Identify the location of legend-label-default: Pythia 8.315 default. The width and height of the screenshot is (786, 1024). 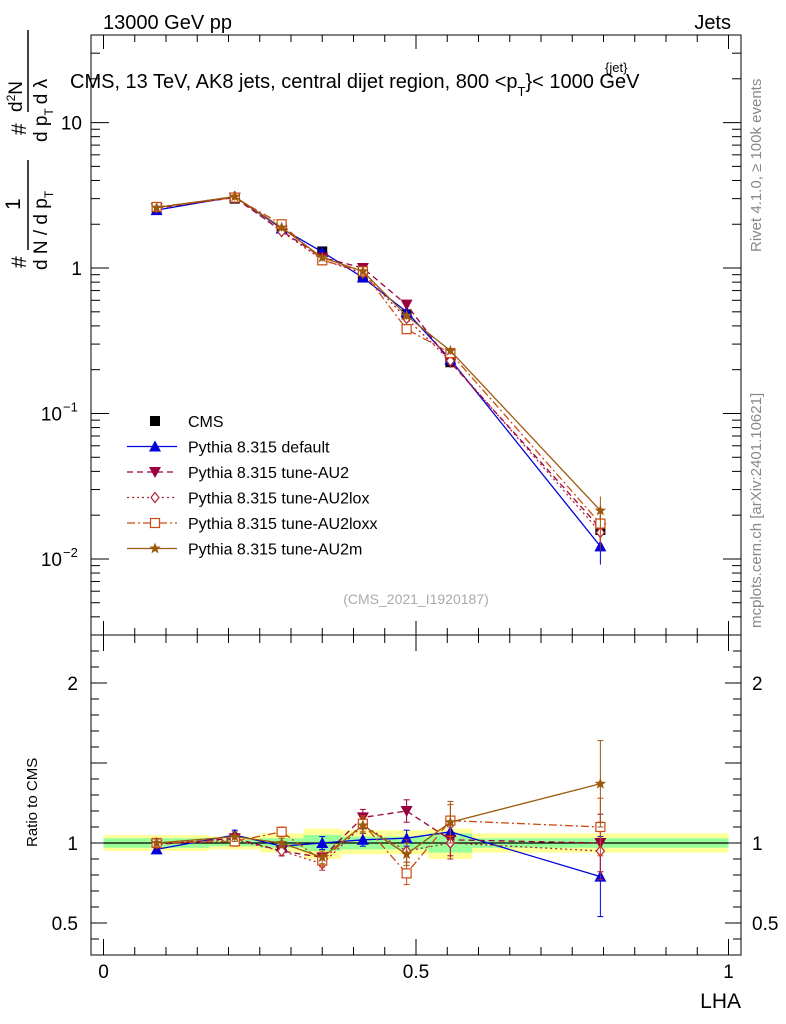
(259, 448).